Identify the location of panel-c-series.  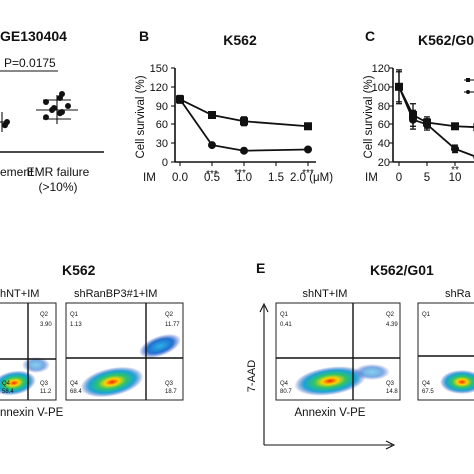
(434, 114).